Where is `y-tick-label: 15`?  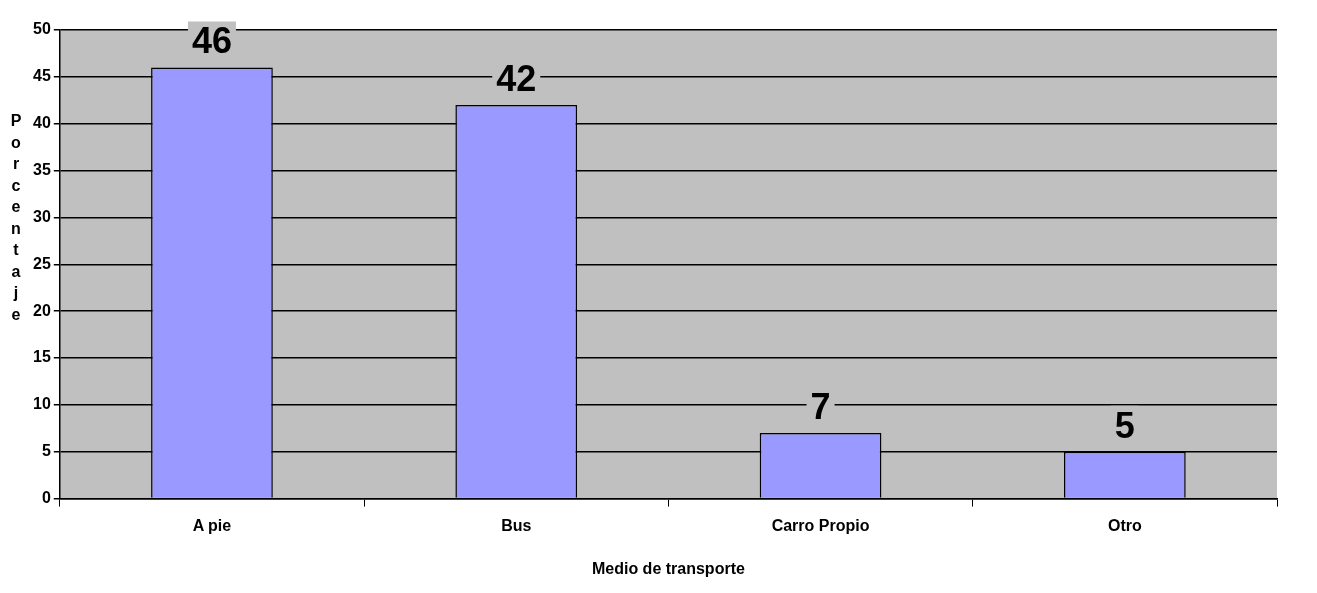
y-tick-label: 15 is located at coordinates (42, 357).